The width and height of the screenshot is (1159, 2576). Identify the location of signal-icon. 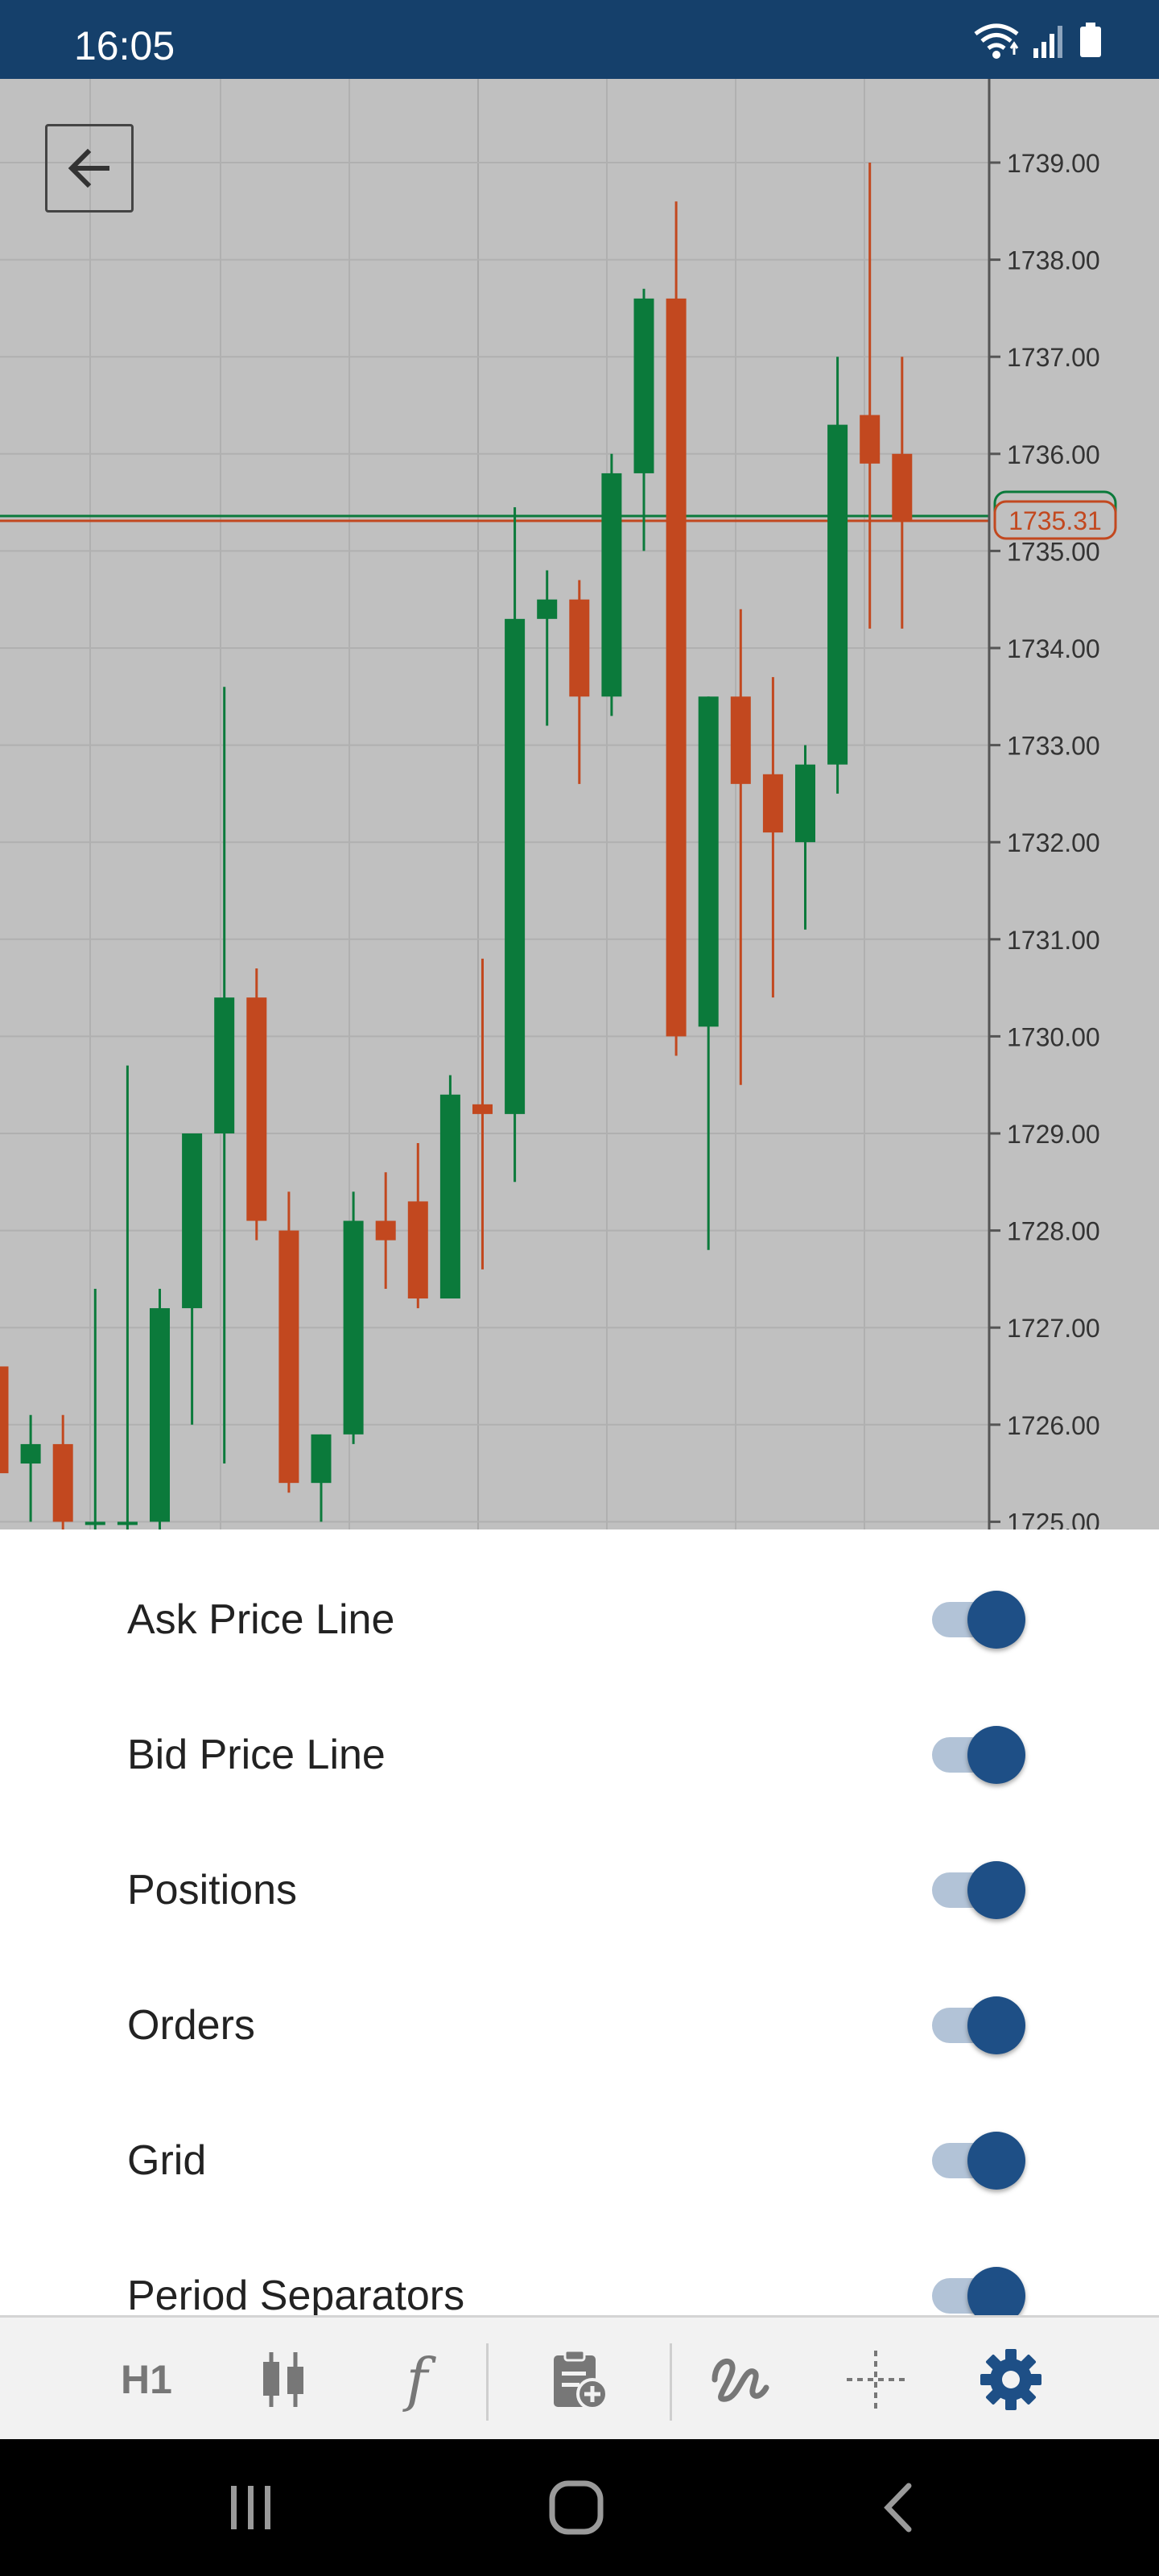
(1047, 42).